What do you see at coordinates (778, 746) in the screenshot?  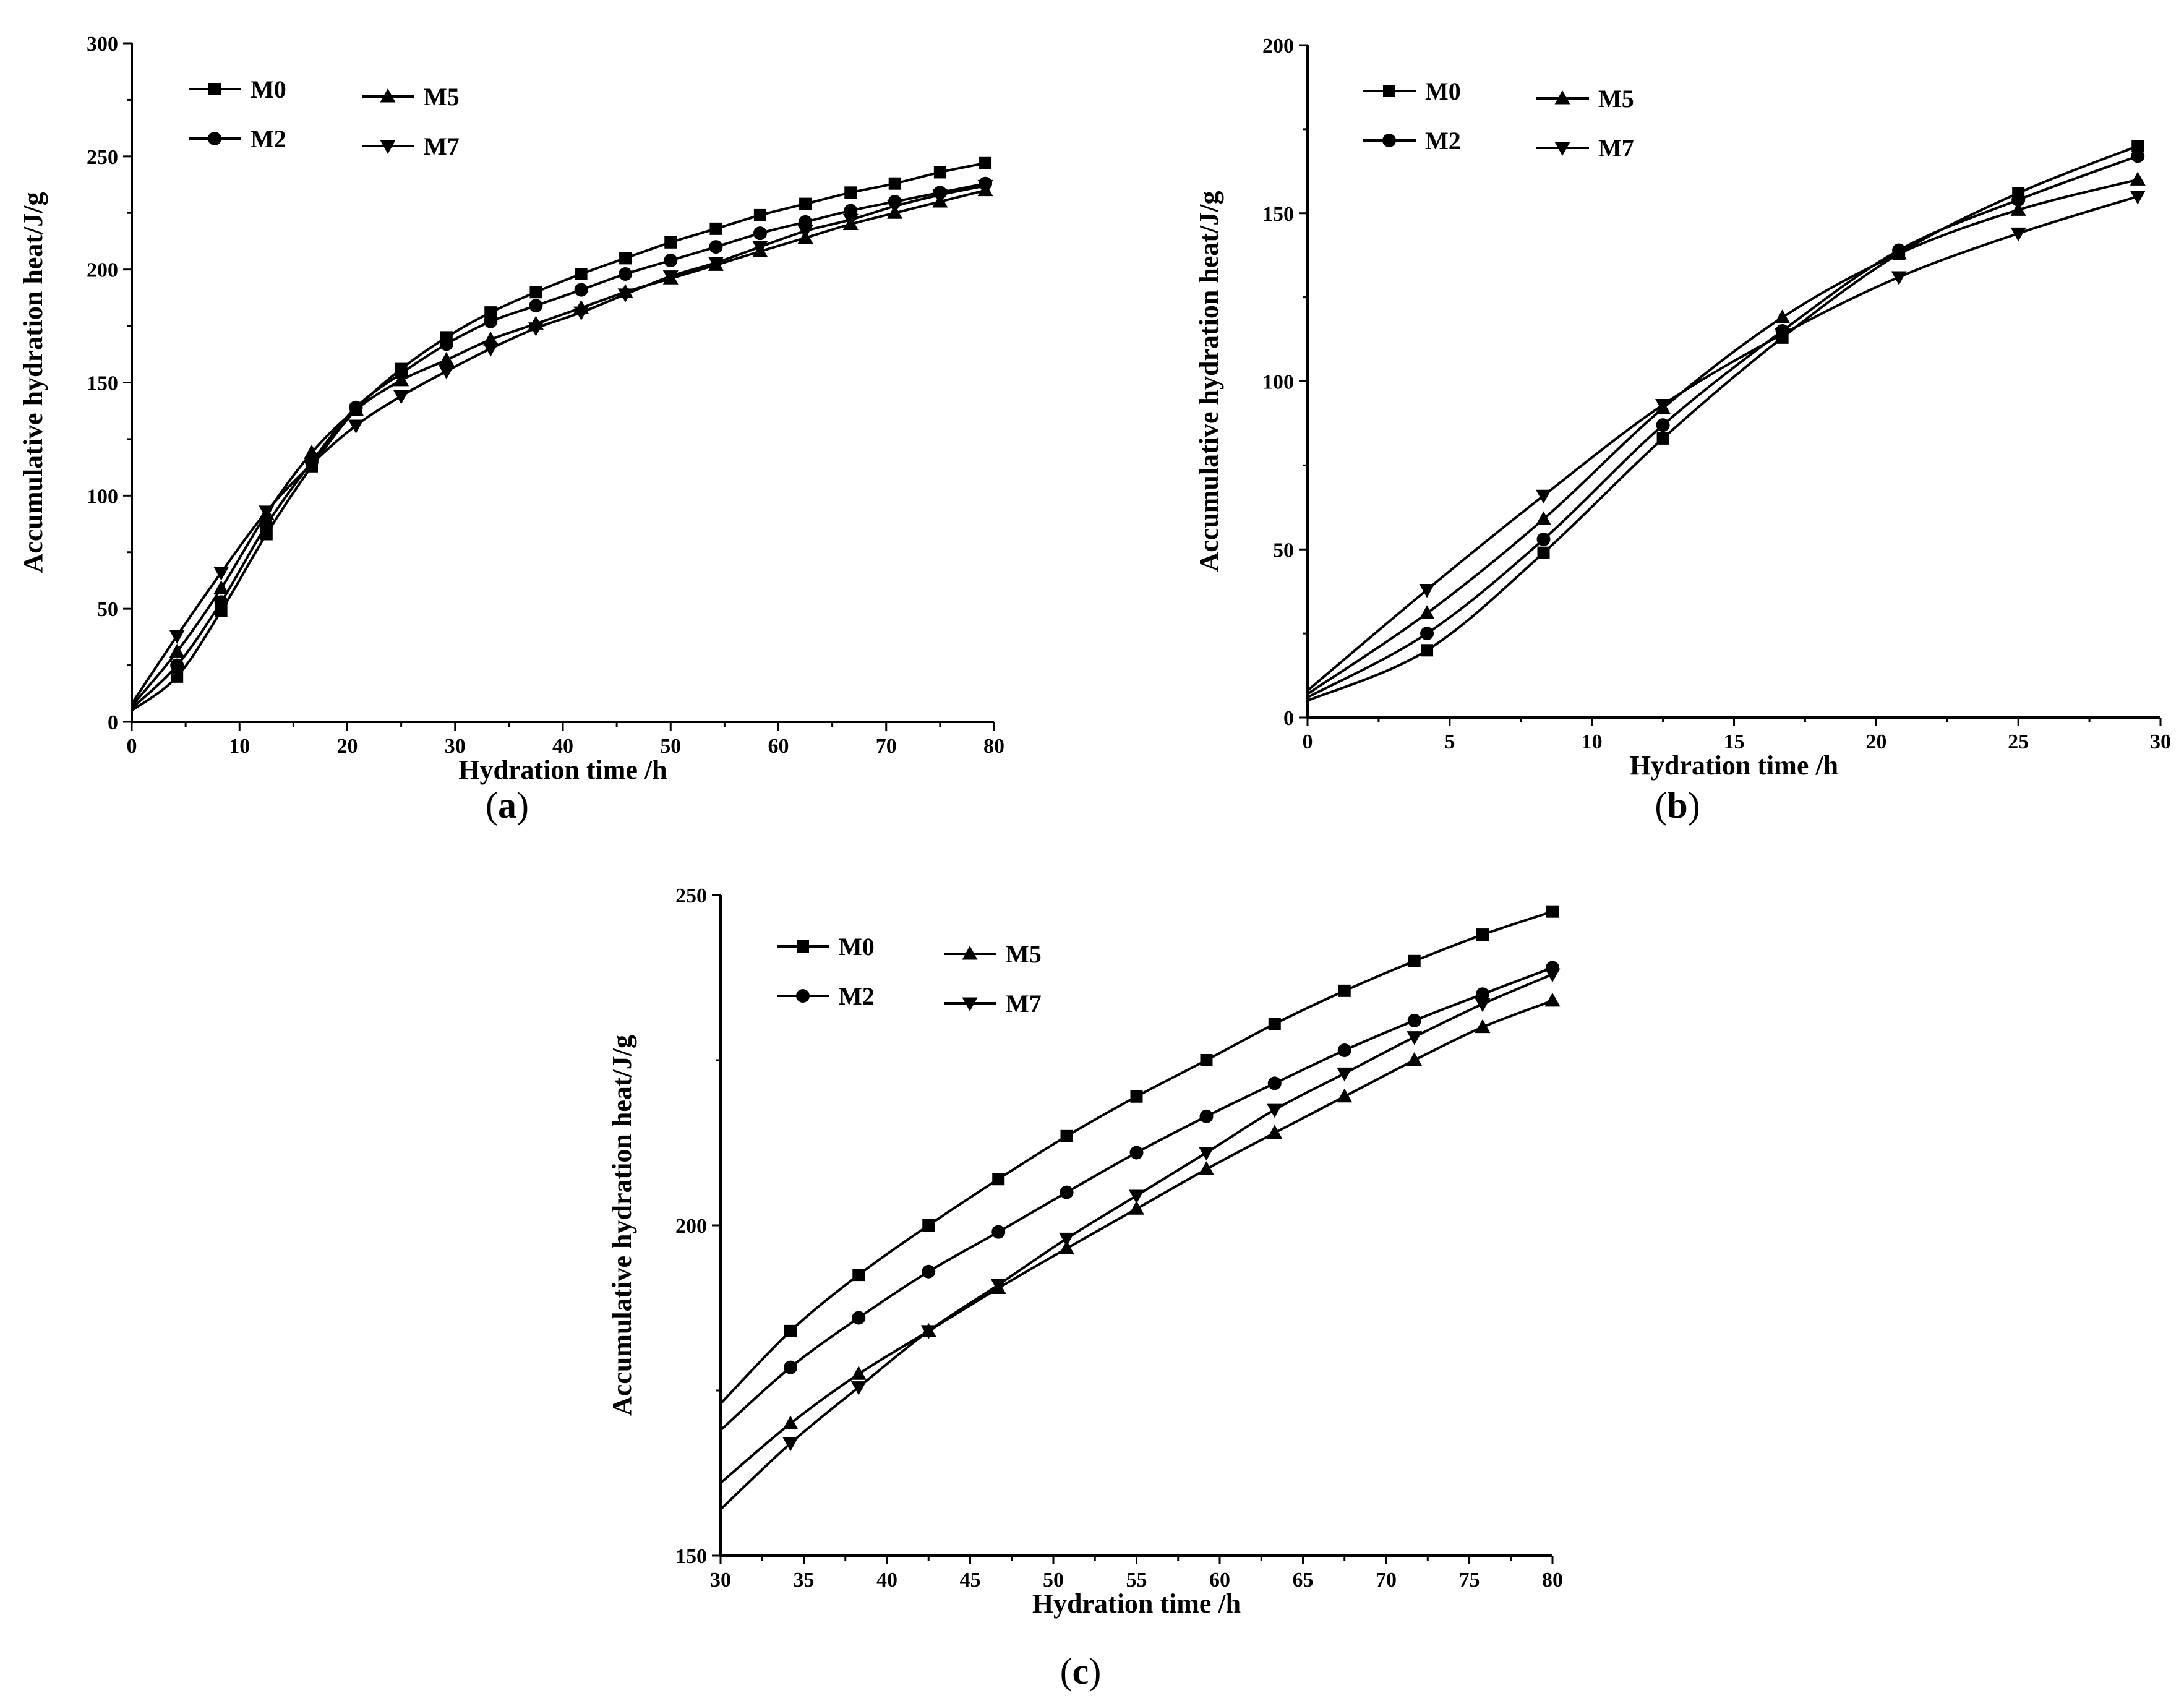 I see `panel-a-x-tick-label: 60` at bounding box center [778, 746].